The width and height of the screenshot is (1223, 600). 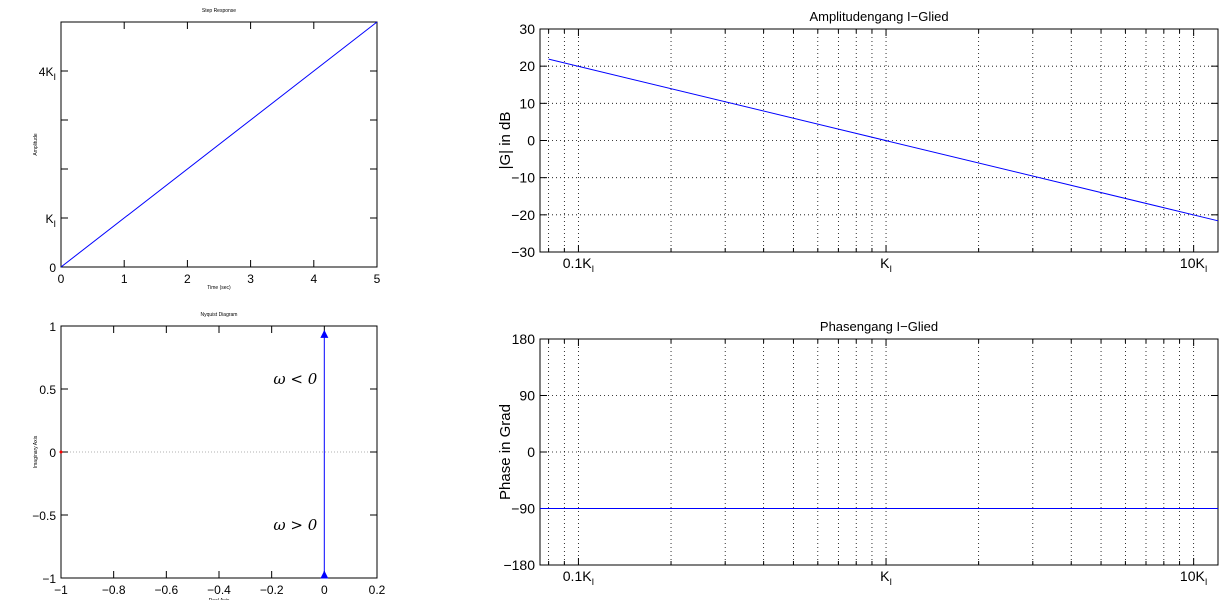 What do you see at coordinates (219, 590) in the screenshot?
I see `x-tick-label: −0.4` at bounding box center [219, 590].